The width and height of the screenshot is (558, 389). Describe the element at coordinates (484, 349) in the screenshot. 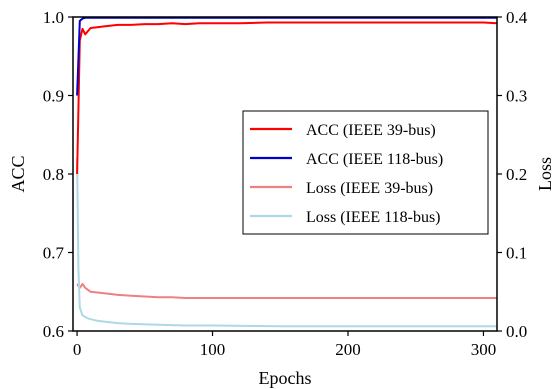

I see `x-tick-label: 300` at that location.